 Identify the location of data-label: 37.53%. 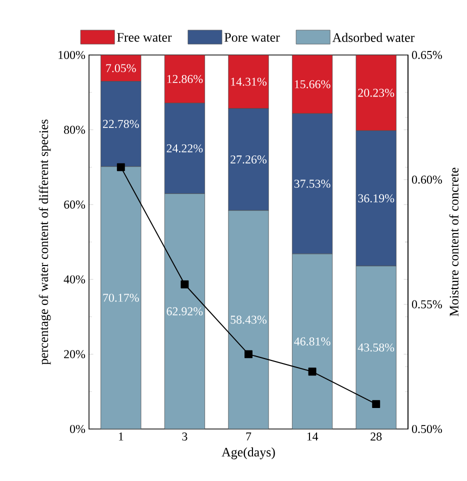
(312, 184).